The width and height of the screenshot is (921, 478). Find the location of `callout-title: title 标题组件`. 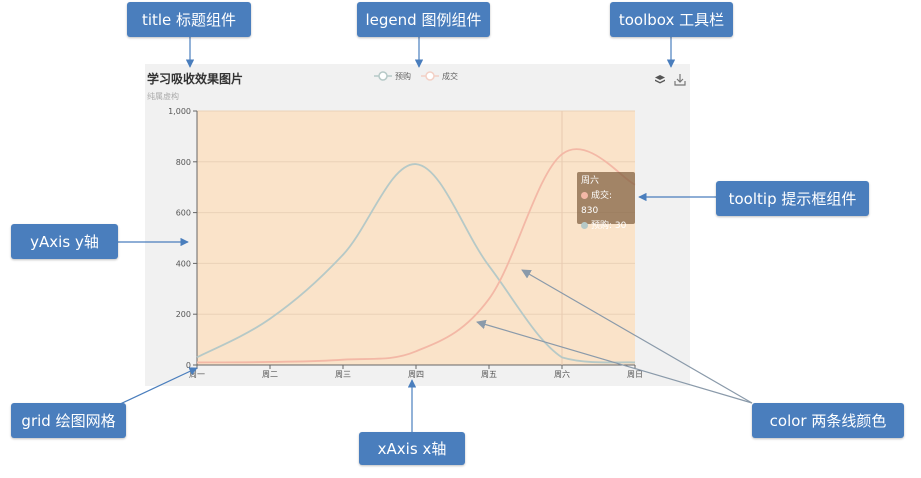

callout-title: title 标题组件 is located at coordinates (189, 19).